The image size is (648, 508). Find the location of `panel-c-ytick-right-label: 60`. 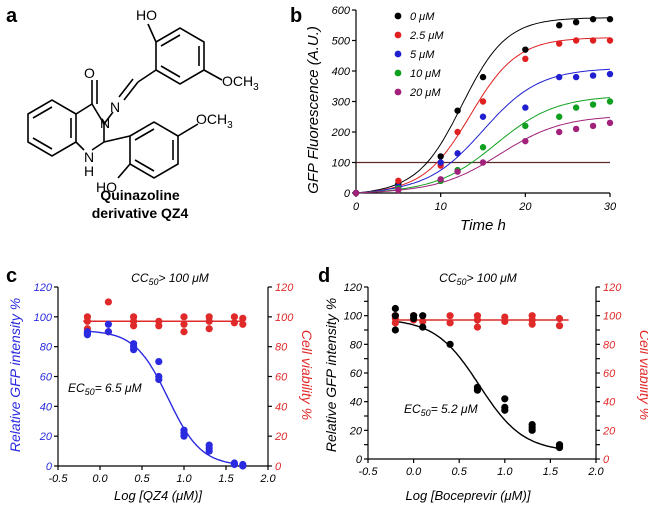

panel-c-ytick-right-label: 60 is located at coordinates (281, 378).